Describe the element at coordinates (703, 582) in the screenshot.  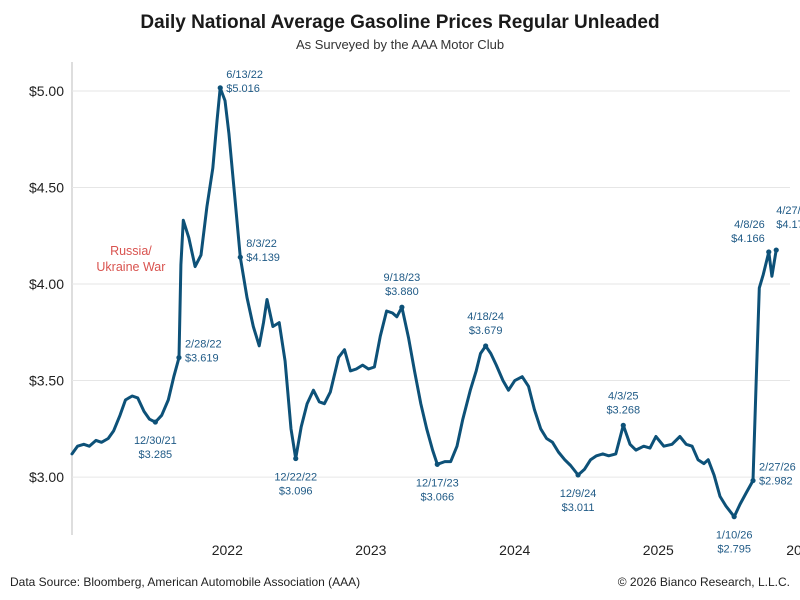
I see `copyright-note: © 2026 Bianco Research, L.L.C.` at that location.